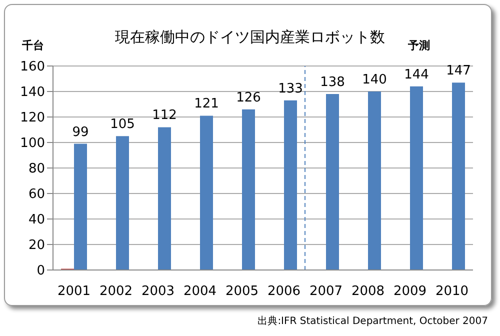 The height and width of the screenshot is (336, 500). I want to click on y-tick-label: 120, so click(32, 118).